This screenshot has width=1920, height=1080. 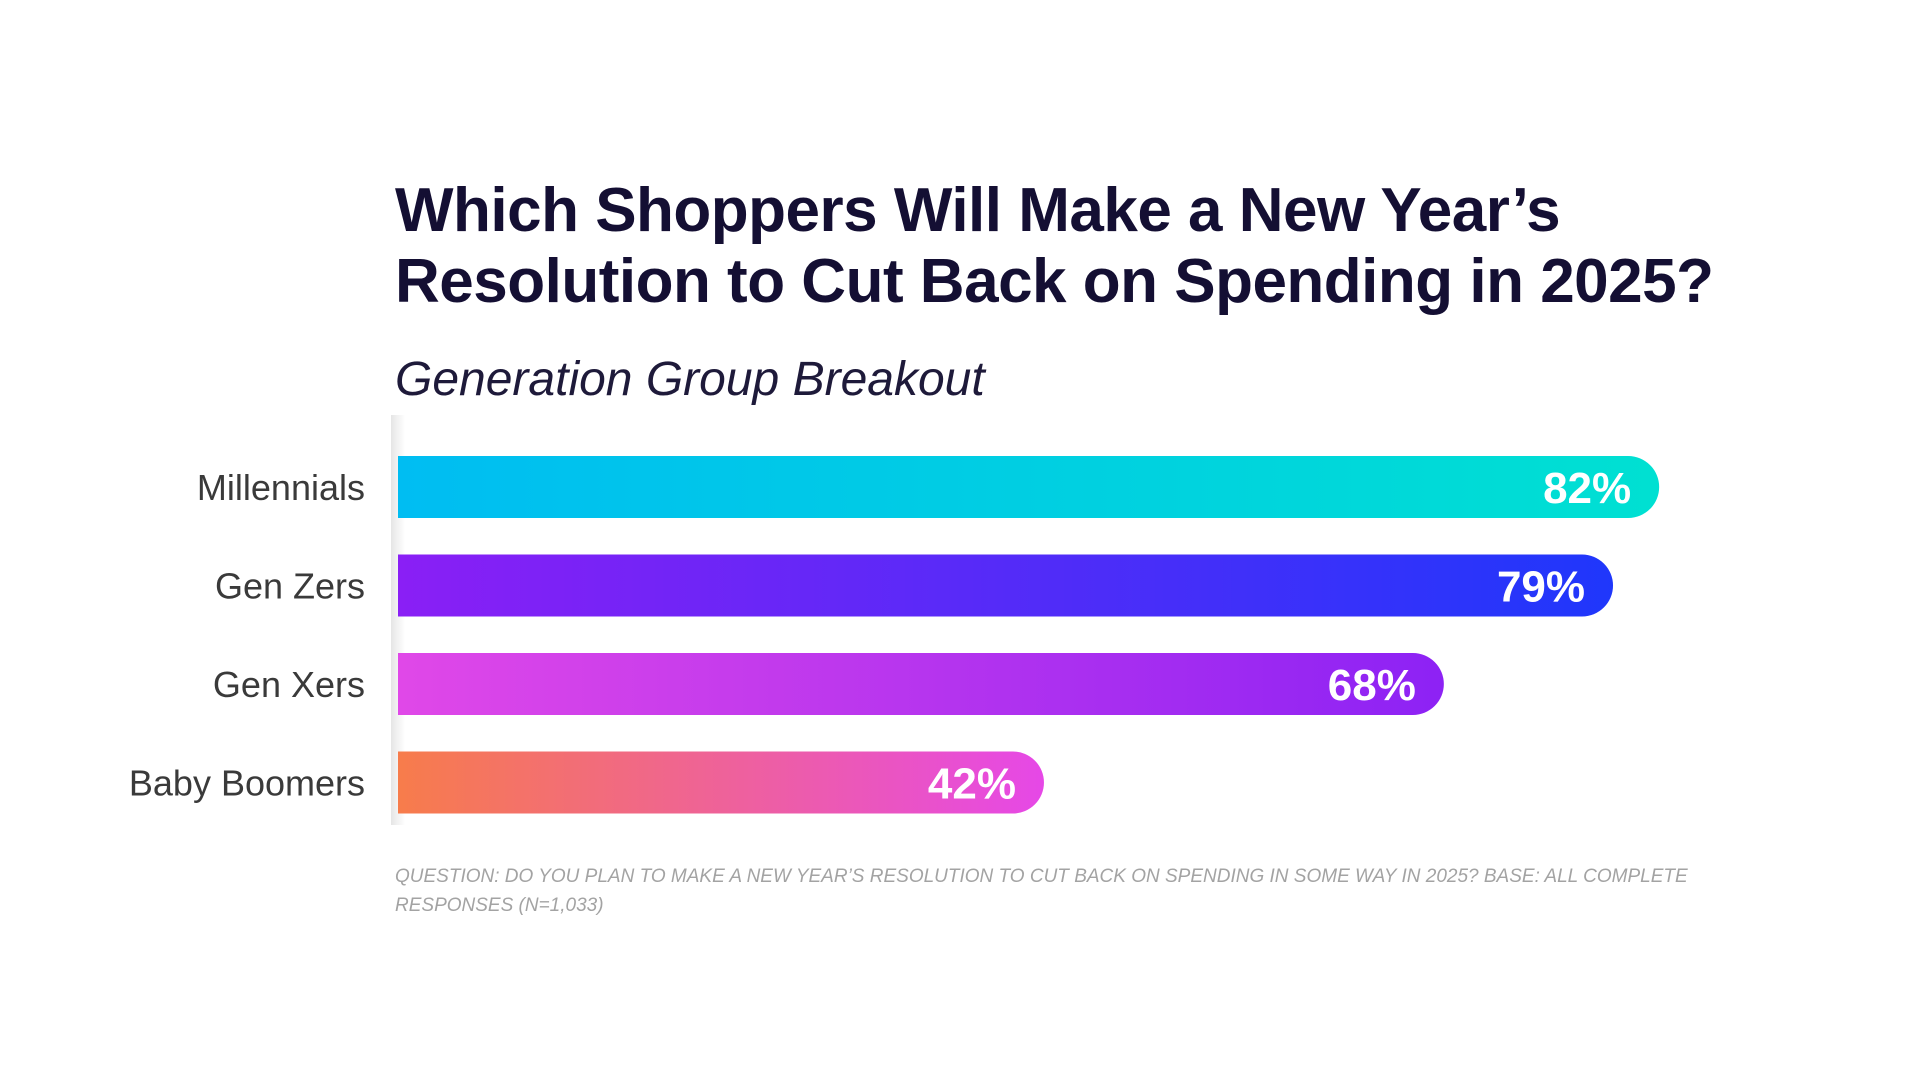 I want to click on category-label: Millennials, so click(x=281, y=487).